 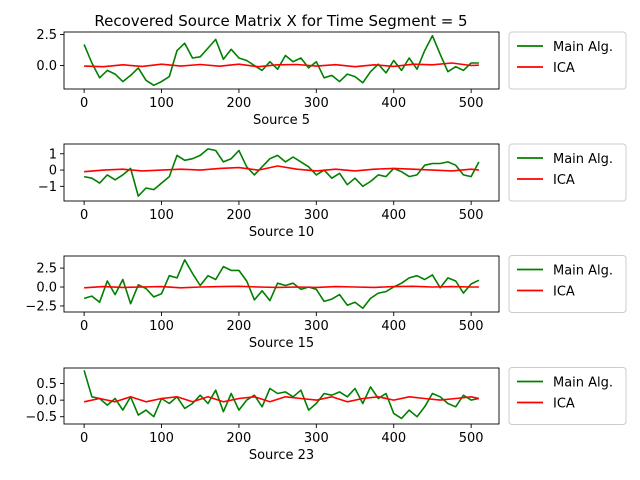 I want to click on y-tick-label: −0.5, so click(x=41, y=417).